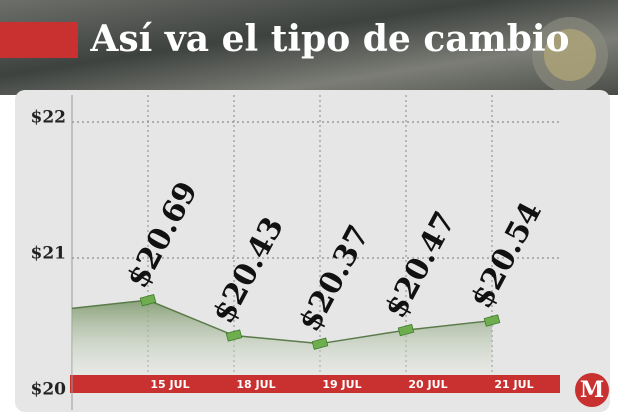  What do you see at coordinates (570, 55) in the screenshot?
I see `coin` at bounding box center [570, 55].